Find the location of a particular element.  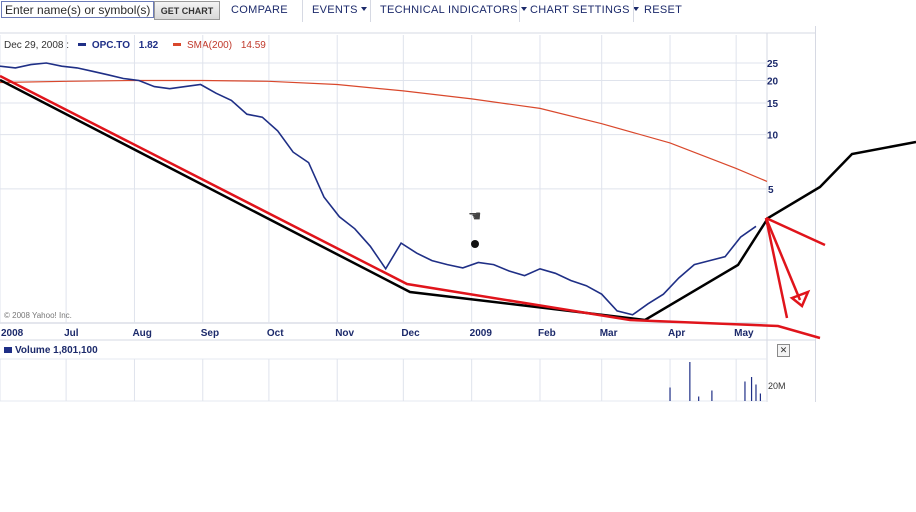

y-tick-label: 20 is located at coordinates (773, 81).